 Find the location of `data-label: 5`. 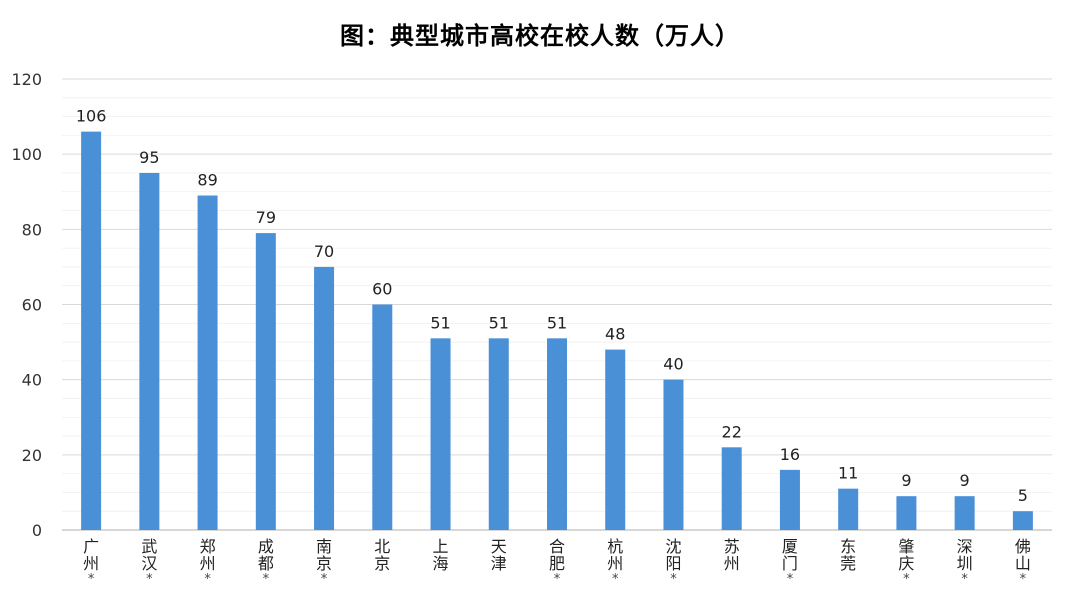

data-label: 5 is located at coordinates (1023, 495).